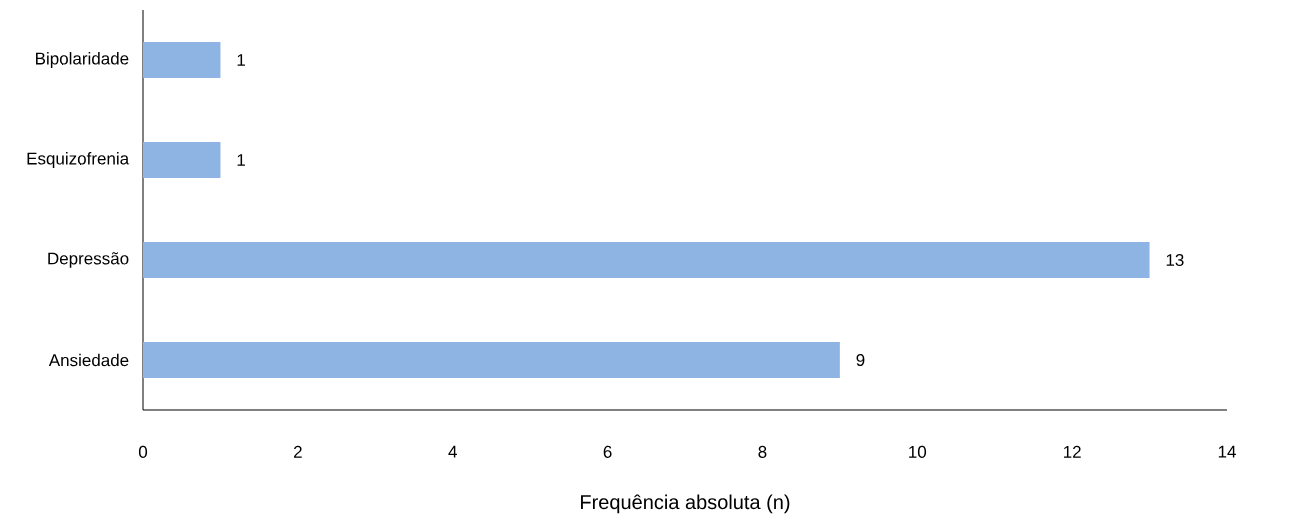  What do you see at coordinates (88, 360) in the screenshot?
I see `y-tick-label: Ansiedade` at bounding box center [88, 360].